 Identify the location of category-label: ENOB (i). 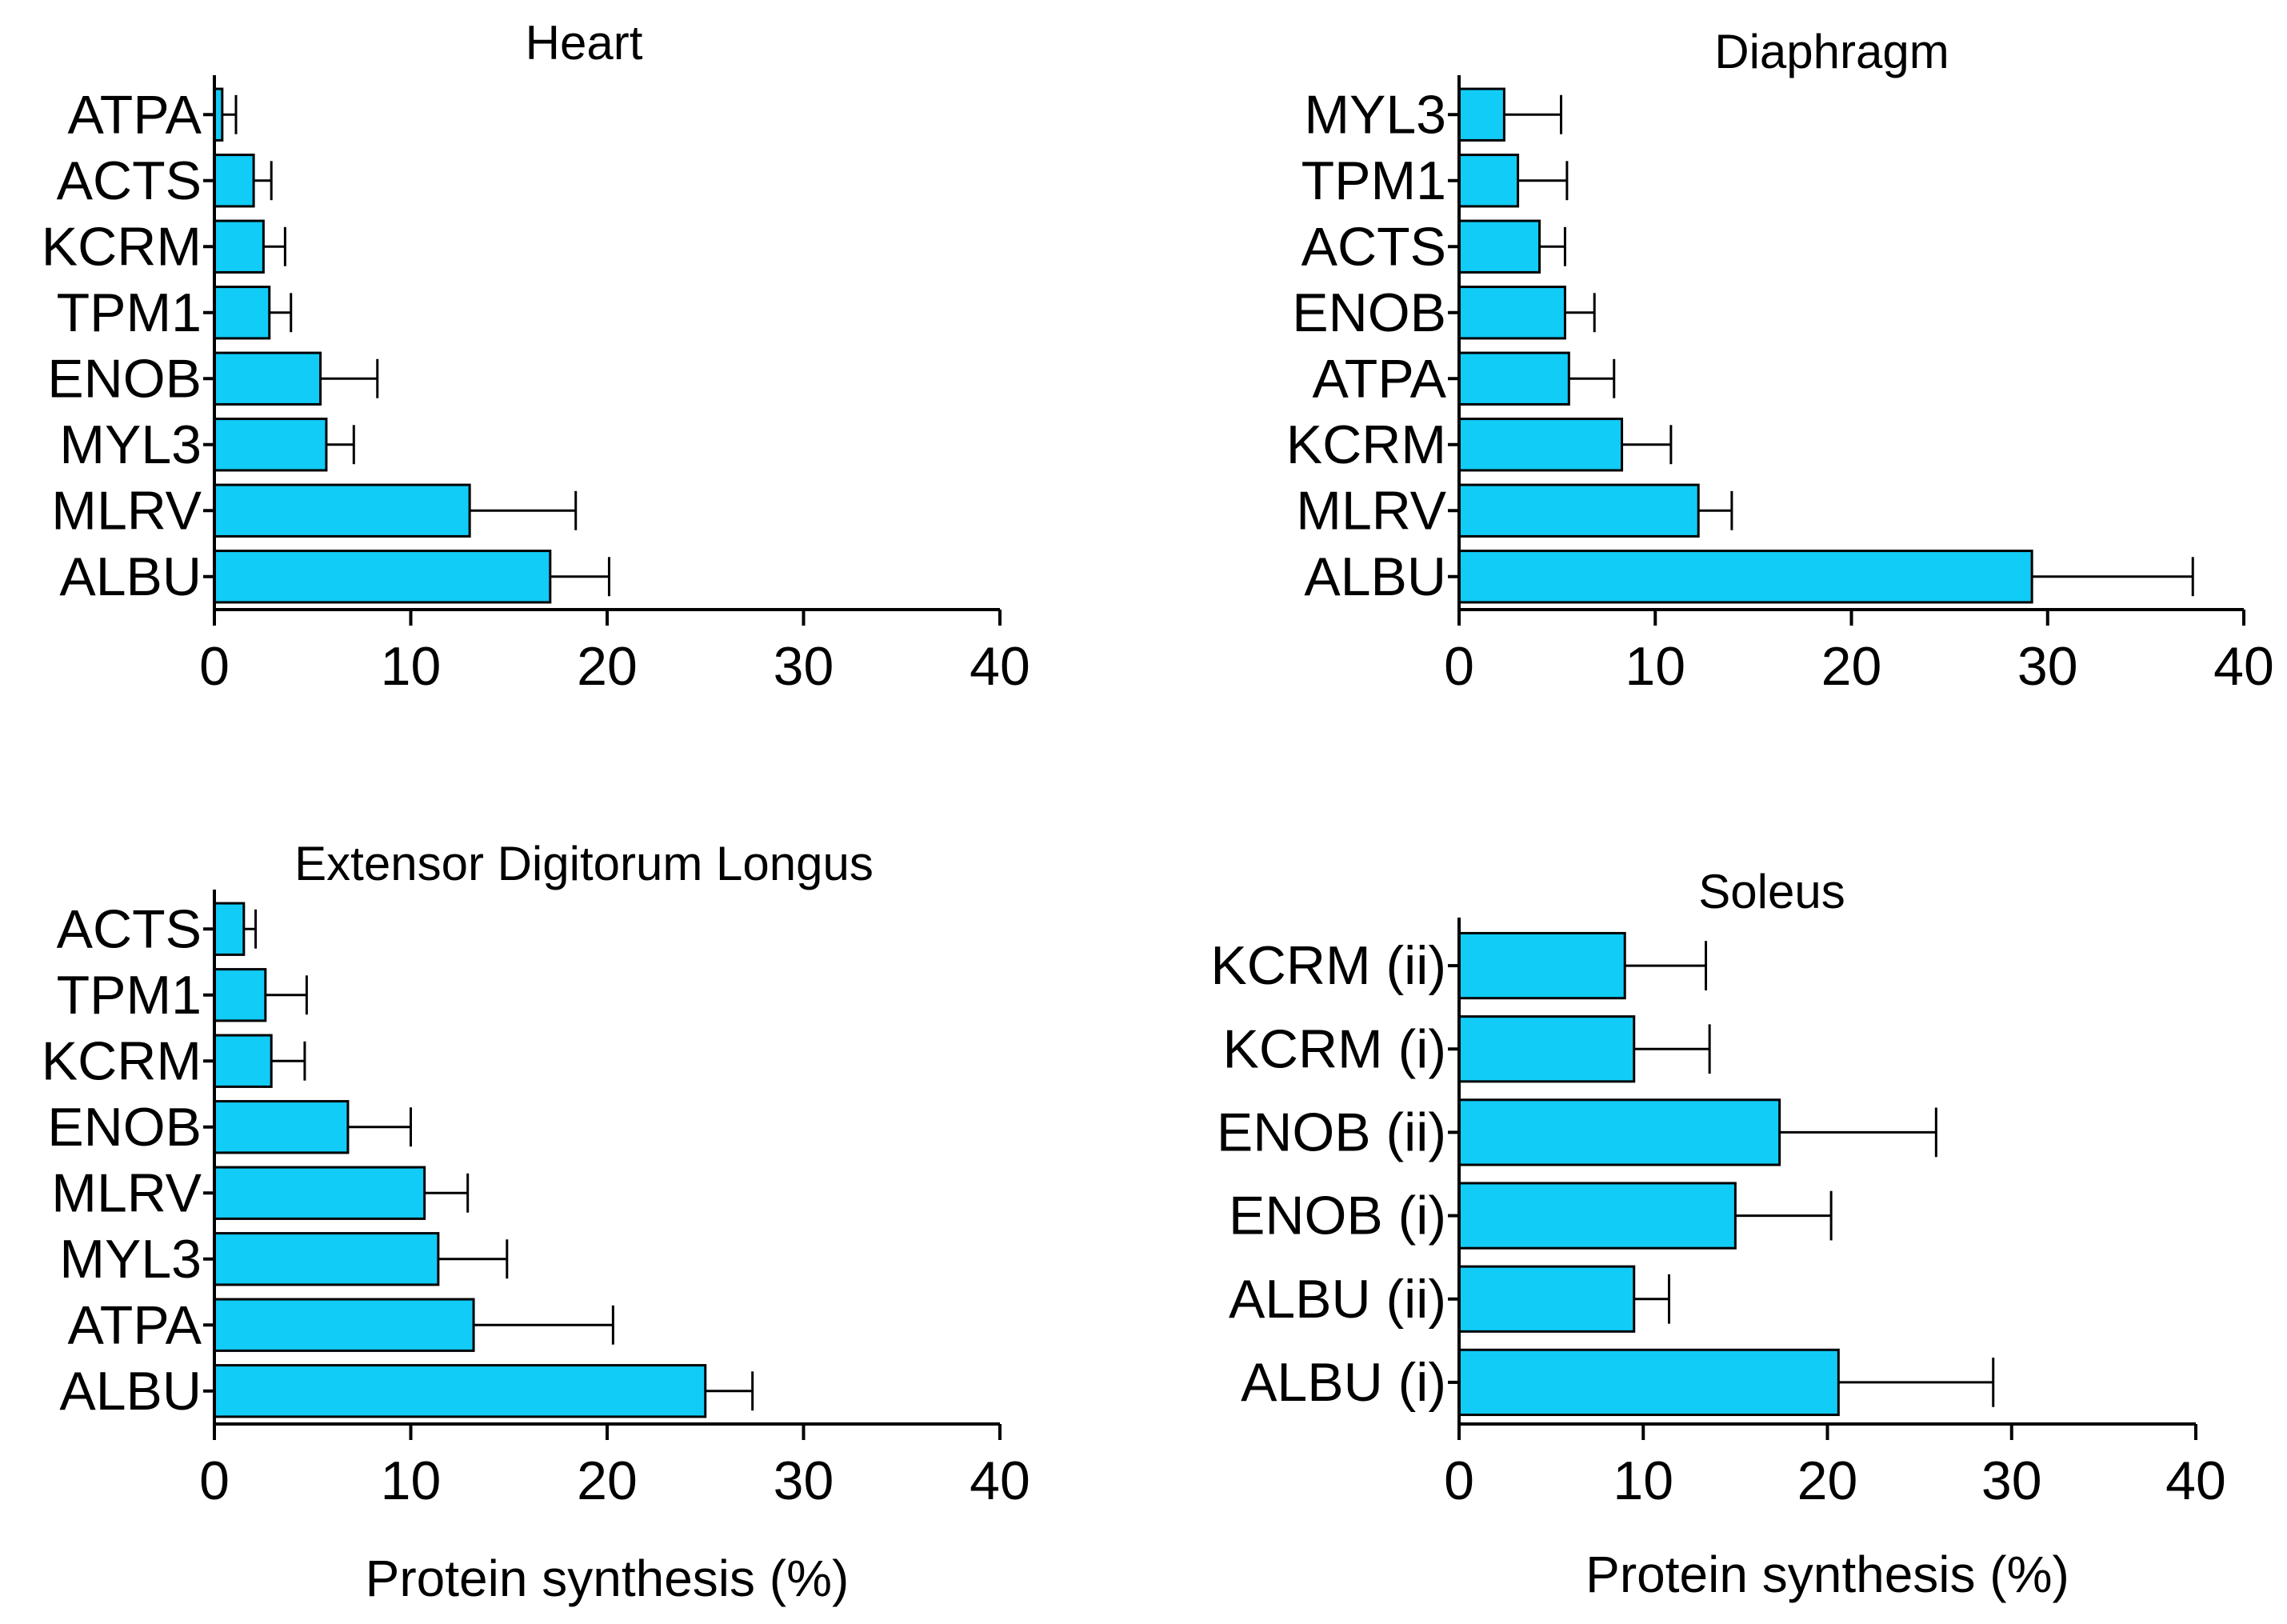
(1337, 1216).